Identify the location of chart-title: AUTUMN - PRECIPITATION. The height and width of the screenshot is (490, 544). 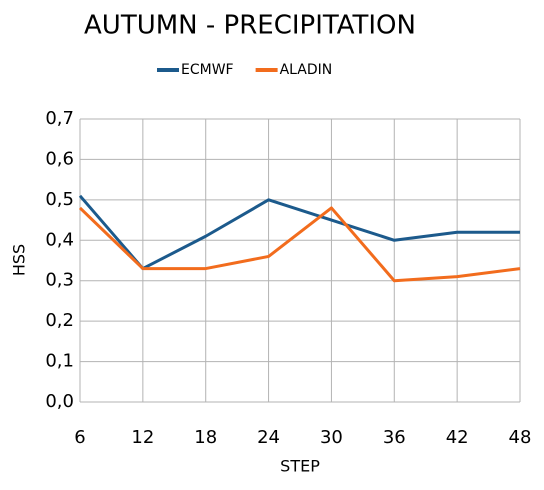
(250, 26).